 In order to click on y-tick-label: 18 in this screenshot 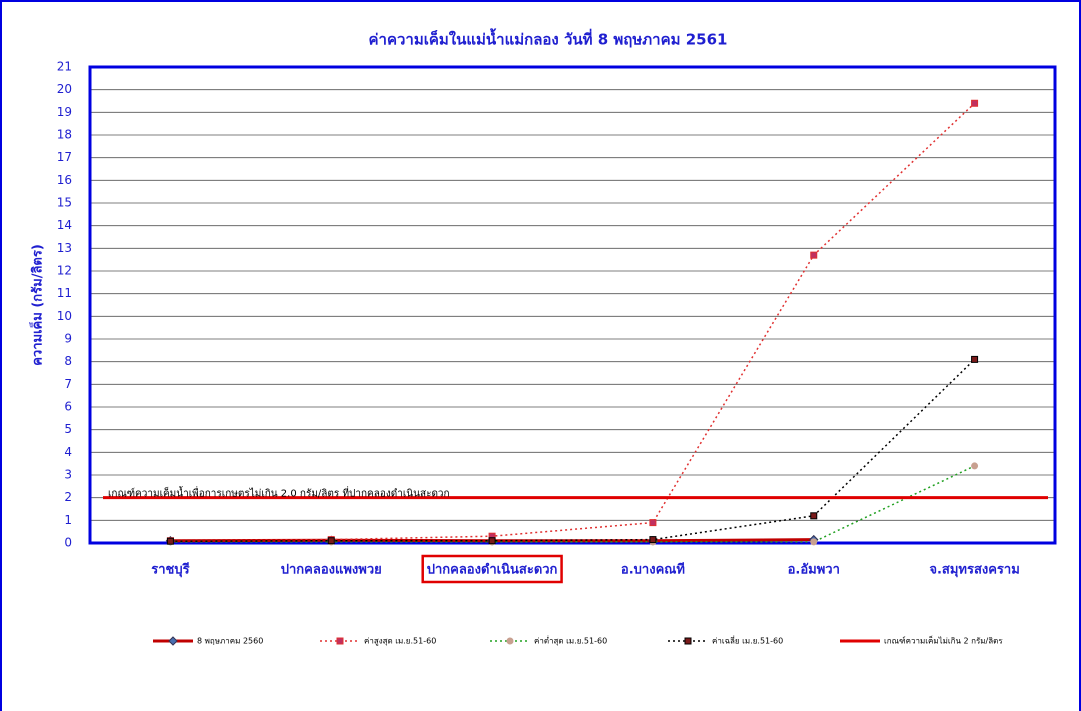, I will do `click(64, 135)`.